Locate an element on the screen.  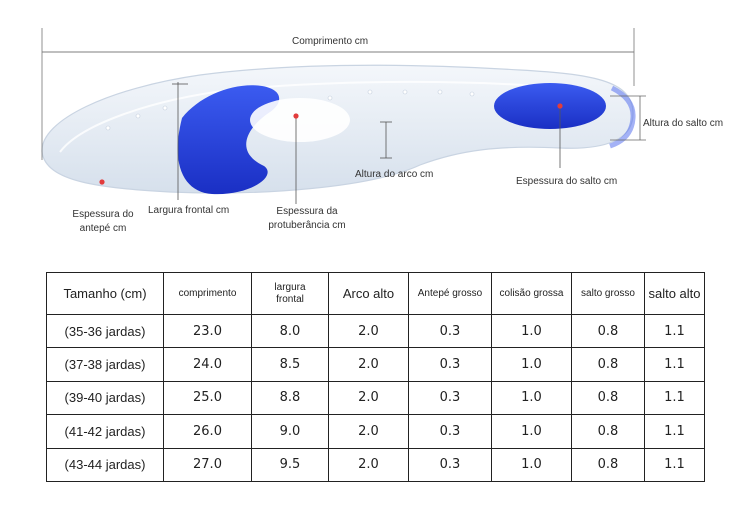
cell-size: (41-42 jardas) is located at coordinates (105, 431).